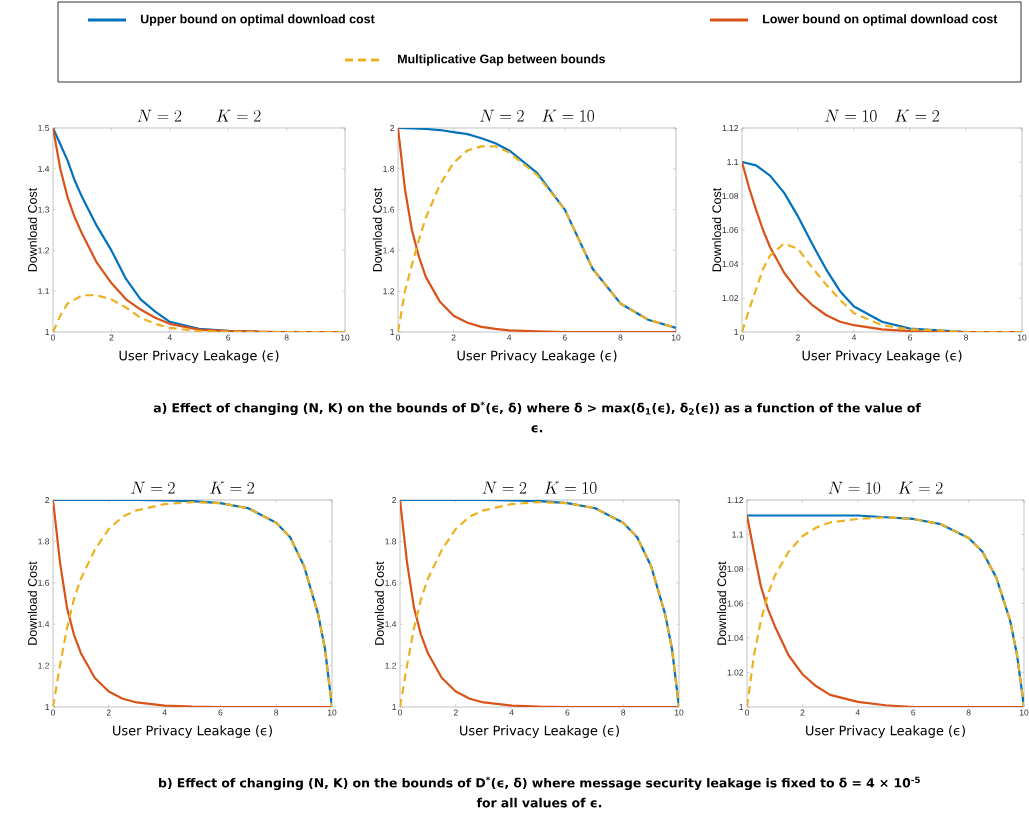  I want to click on legend-label: Upper bound on optimal download cost, so click(257, 20).